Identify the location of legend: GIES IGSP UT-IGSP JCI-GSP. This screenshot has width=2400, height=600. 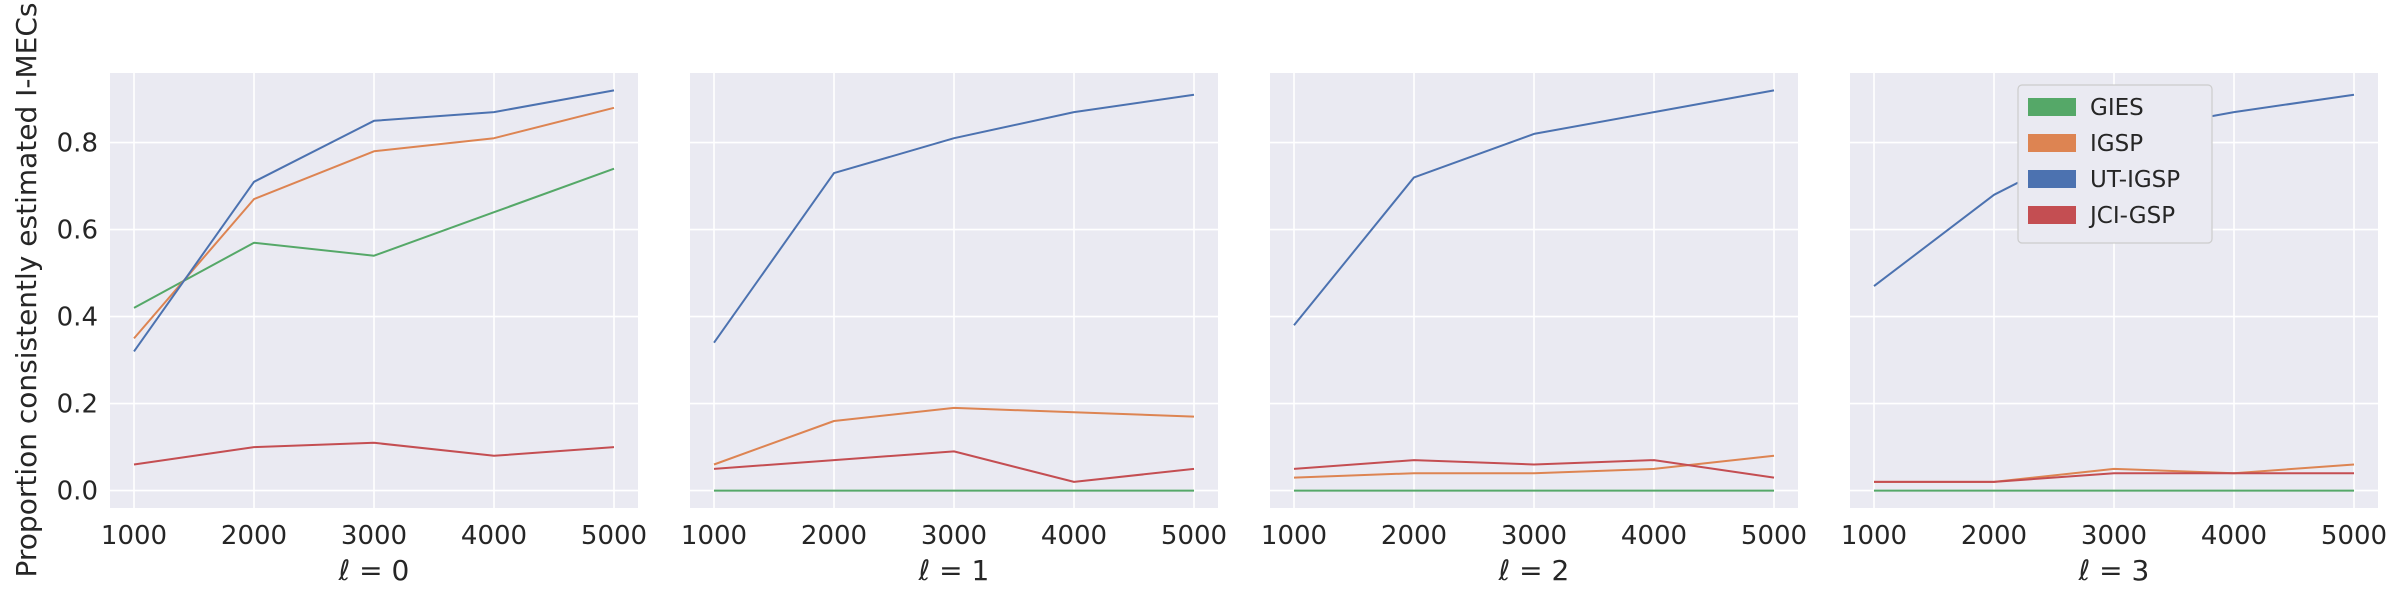
(2115, 164).